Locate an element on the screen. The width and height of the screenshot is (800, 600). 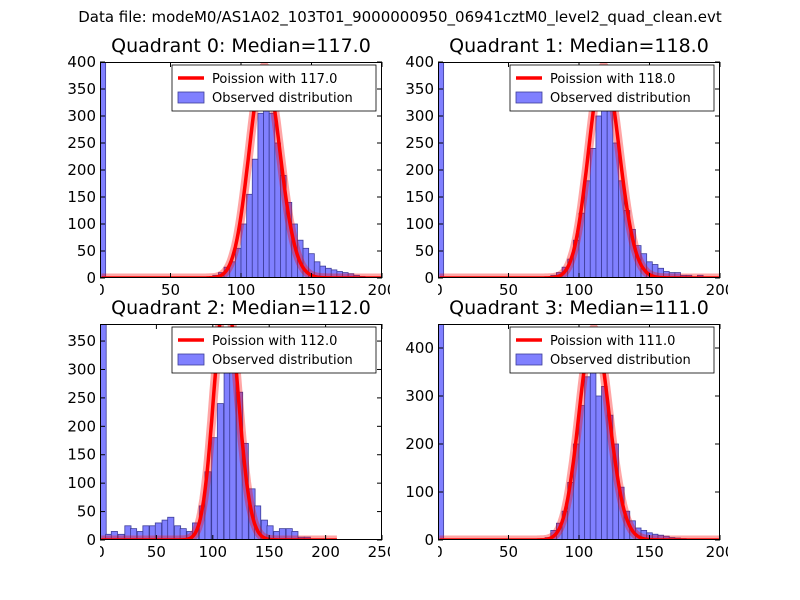
y-axis-labels: 0 100 200 300 400 is located at coordinates (419, 444).